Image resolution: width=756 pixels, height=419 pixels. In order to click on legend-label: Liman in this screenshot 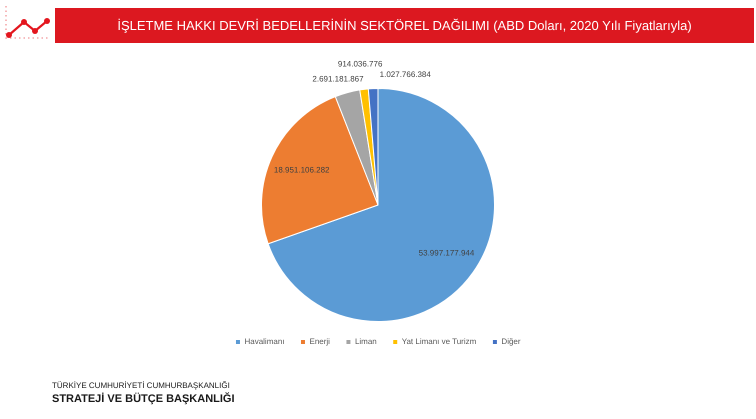, I will do `click(365, 341)`.